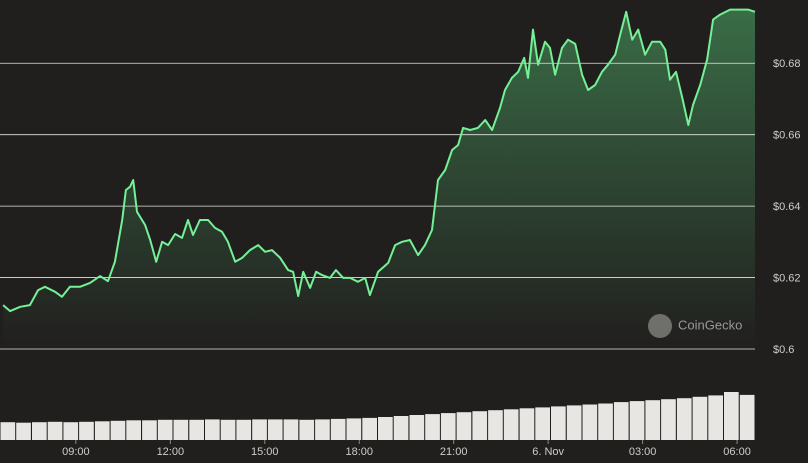 The width and height of the screenshot is (808, 463). What do you see at coordinates (76, 452) in the screenshot?
I see `x-tick-label: 09:00` at bounding box center [76, 452].